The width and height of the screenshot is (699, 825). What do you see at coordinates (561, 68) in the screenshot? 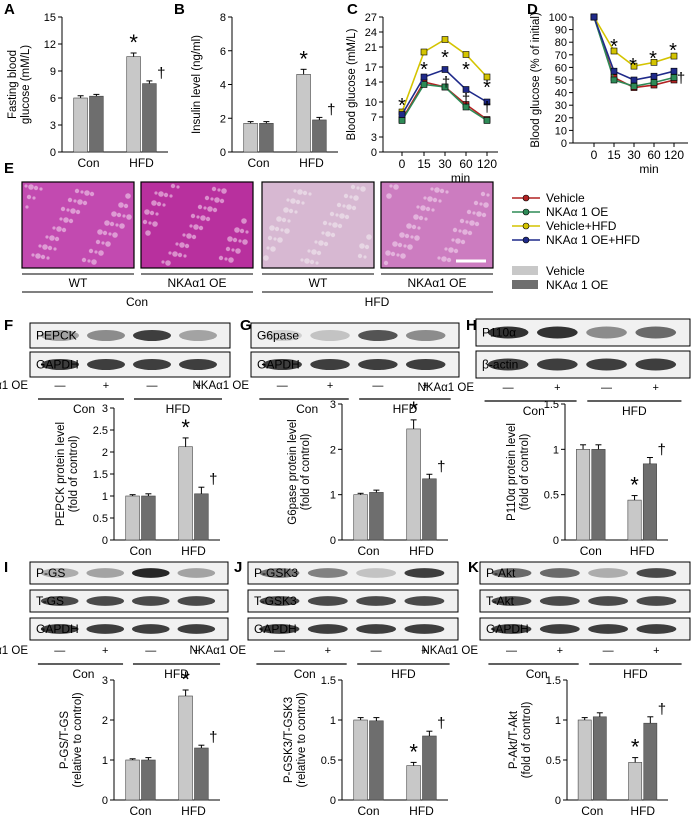
I see `y-tick-label: 60` at bounding box center [561, 68].